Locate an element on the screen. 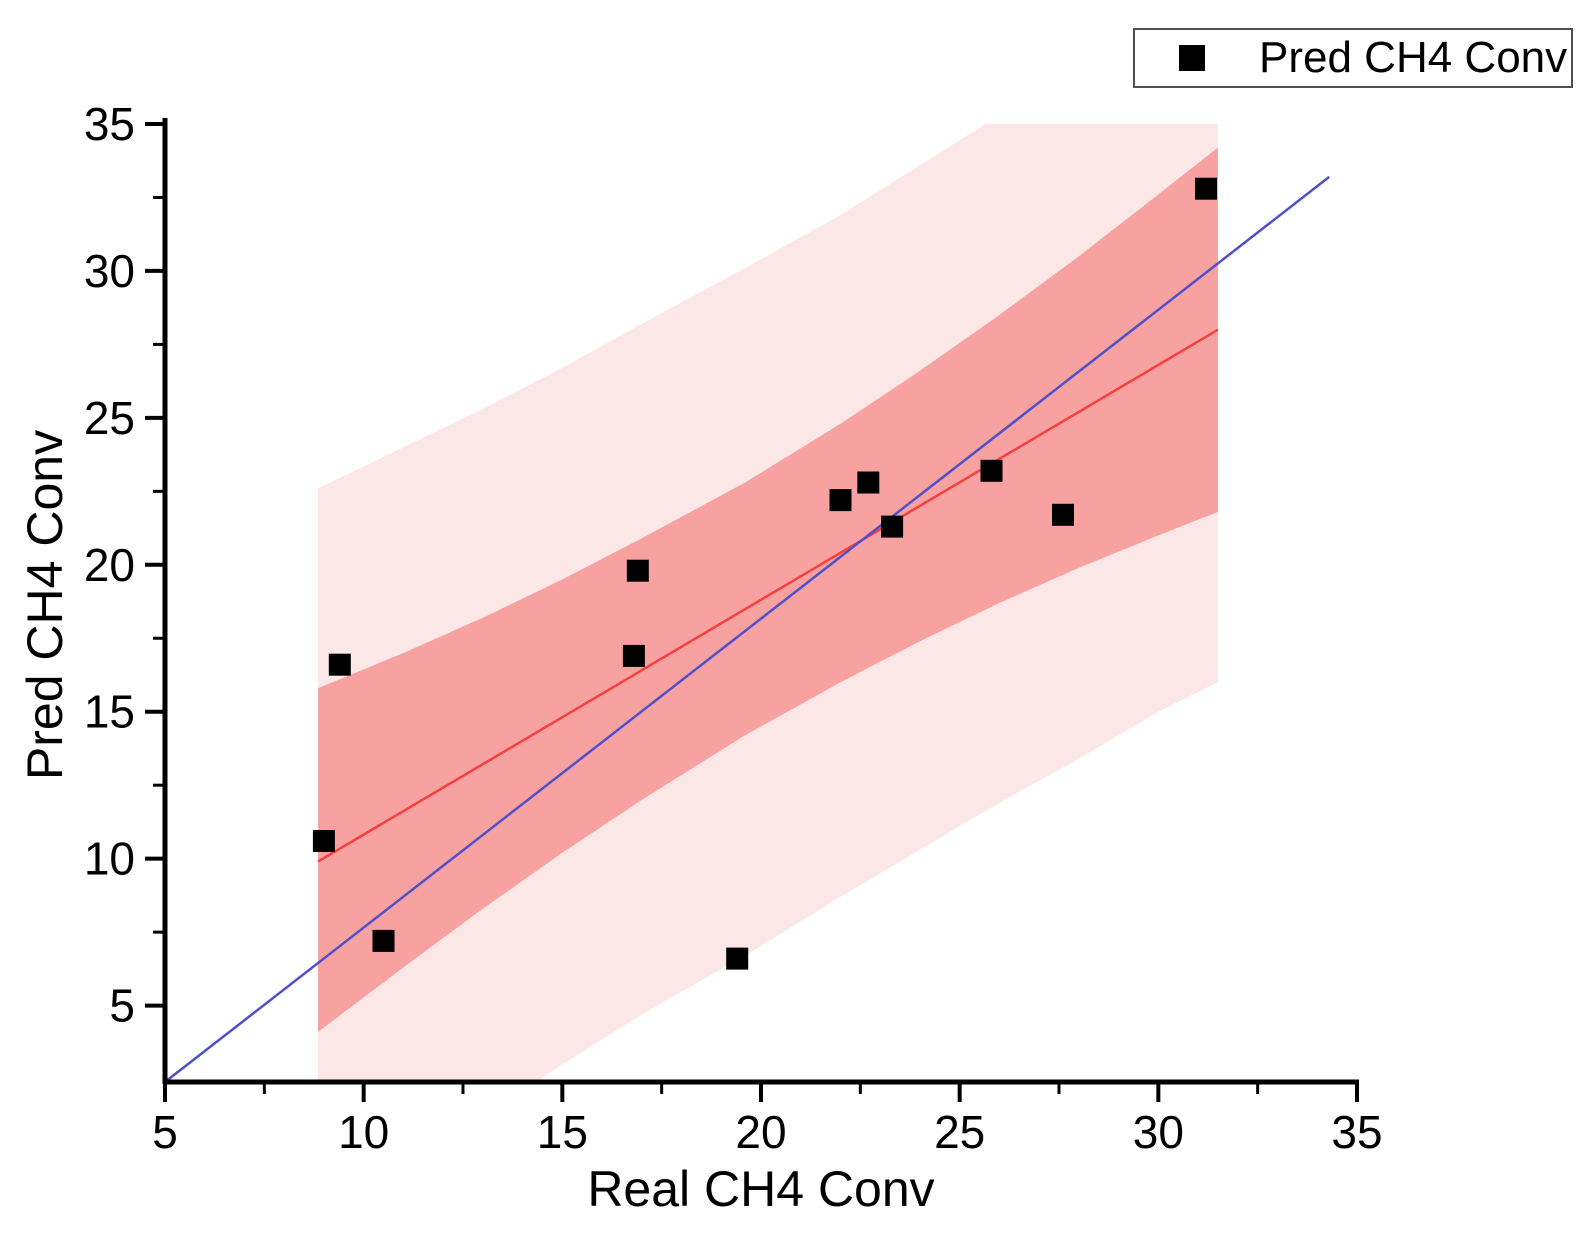 The width and height of the screenshot is (1596, 1258). y-tick-label: 15 is located at coordinates (109, 712).